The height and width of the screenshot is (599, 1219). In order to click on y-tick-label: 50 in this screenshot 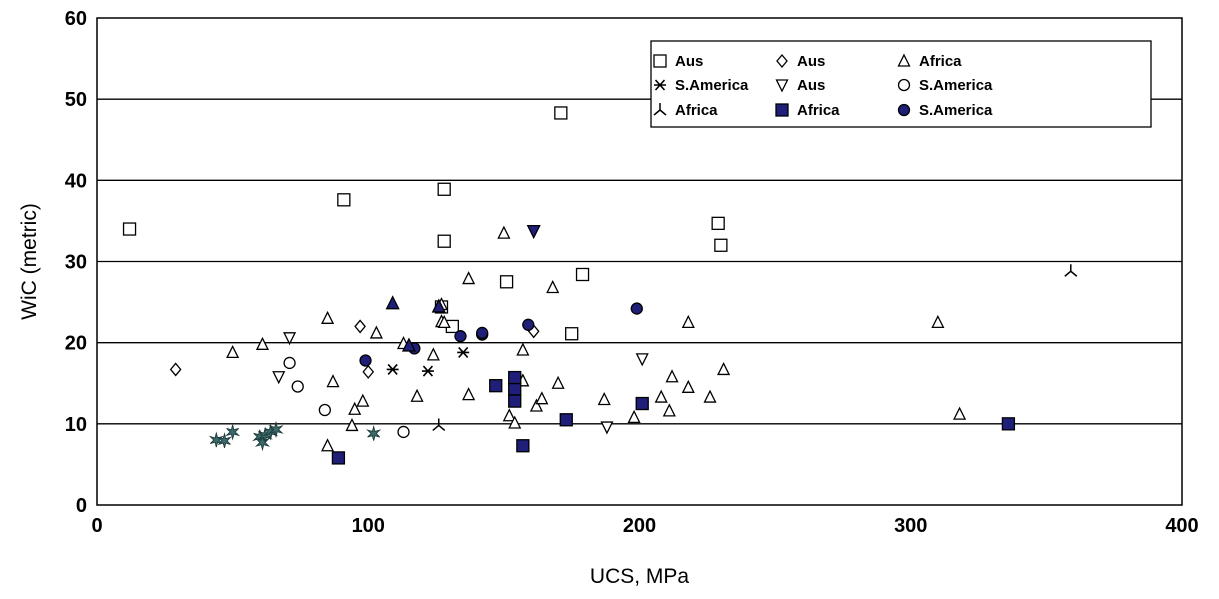, I will do `click(76, 100)`.